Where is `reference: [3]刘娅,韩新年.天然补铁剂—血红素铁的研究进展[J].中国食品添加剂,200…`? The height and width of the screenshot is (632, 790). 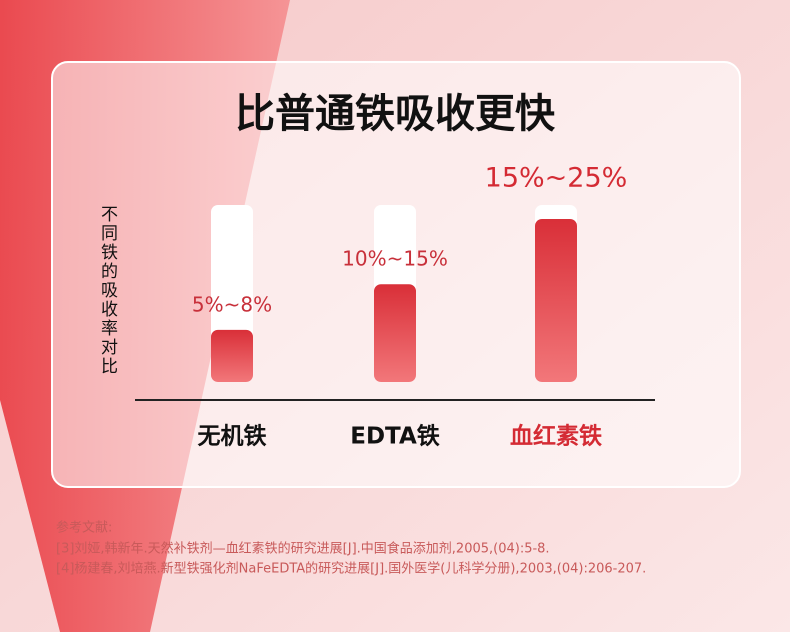 reference: [3]刘娅,韩新年.天然补铁剂—血红素铁的研究进展[J].中国食品添加剂,200… is located at coordinates (303, 549).